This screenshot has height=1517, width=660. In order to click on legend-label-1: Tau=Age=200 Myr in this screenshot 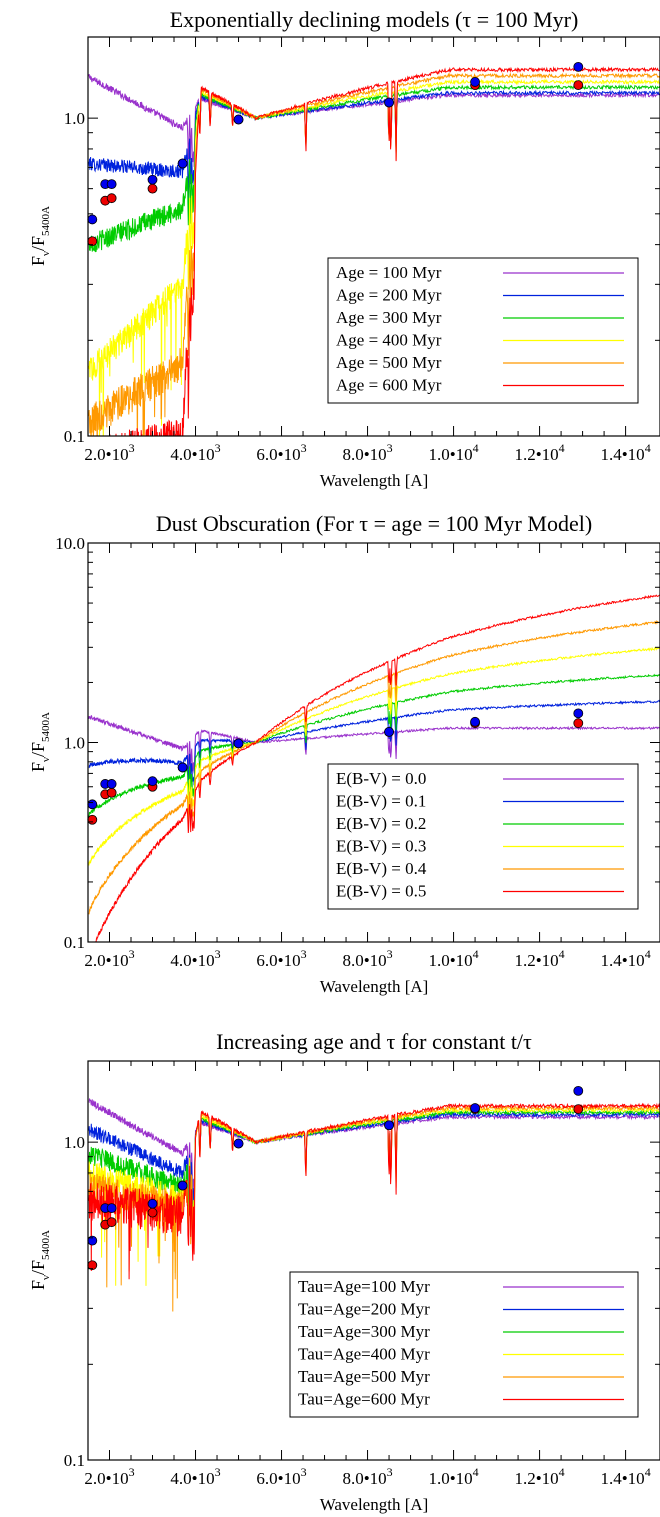, I will do `click(364, 1309)`.